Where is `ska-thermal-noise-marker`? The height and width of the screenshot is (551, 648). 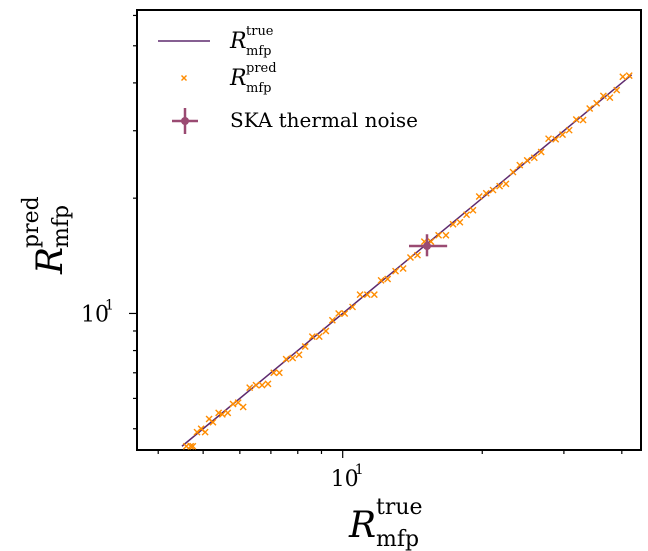
ska-thermal-noise-marker is located at coordinates (428, 245).